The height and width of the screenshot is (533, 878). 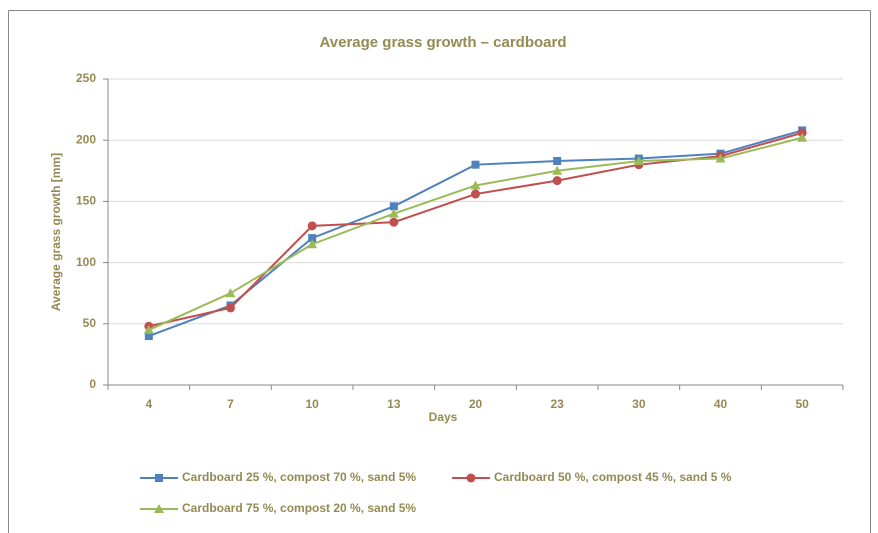 What do you see at coordinates (90, 323) in the screenshot?
I see `y-tick-label: 50` at bounding box center [90, 323].